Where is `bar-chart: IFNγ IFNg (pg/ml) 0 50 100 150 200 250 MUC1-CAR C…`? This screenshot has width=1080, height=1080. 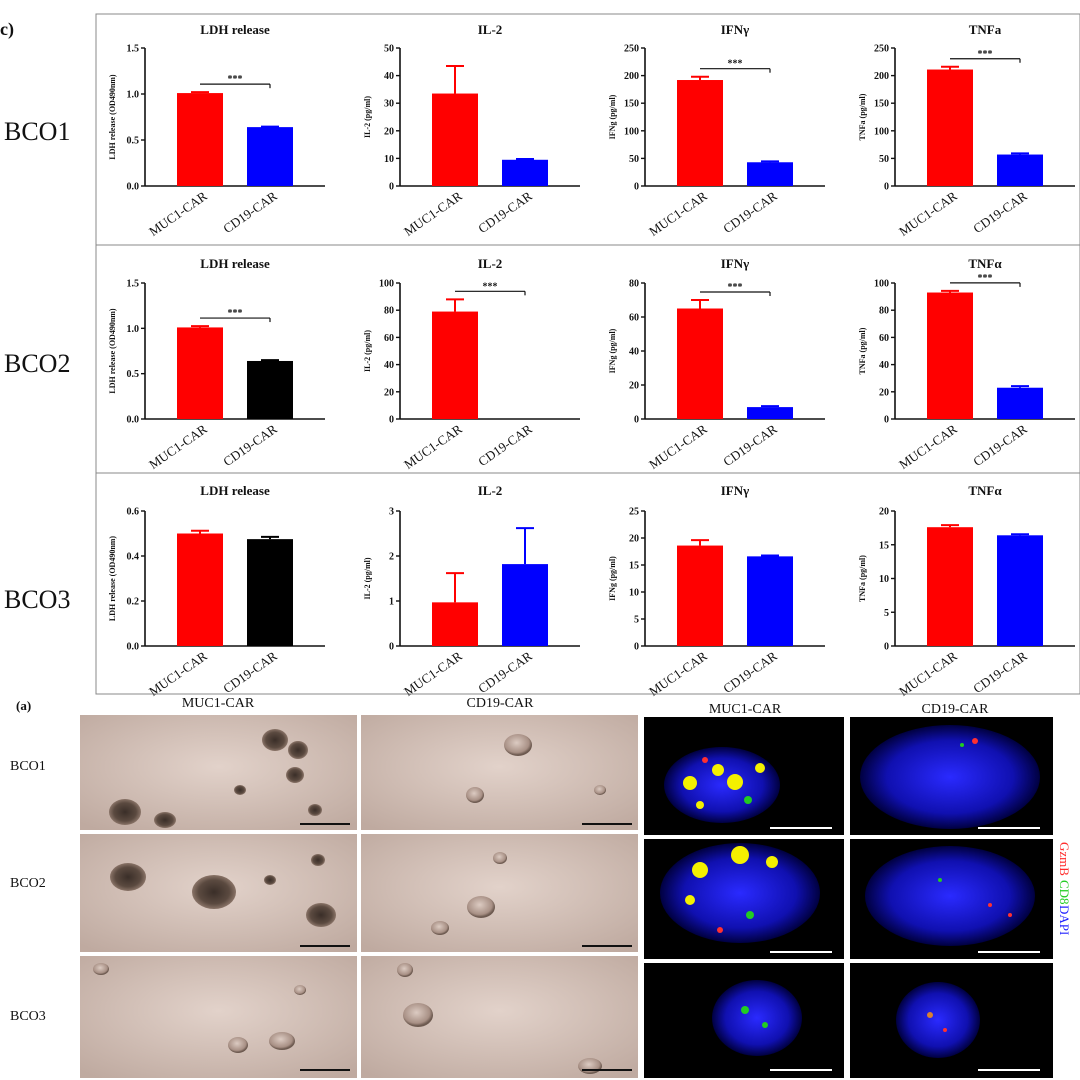 bar-chart: IFNγ IFNg (pg/ml) 0 50 100 150 200 250 MUC1-CAR C… is located at coordinates (716, 130).